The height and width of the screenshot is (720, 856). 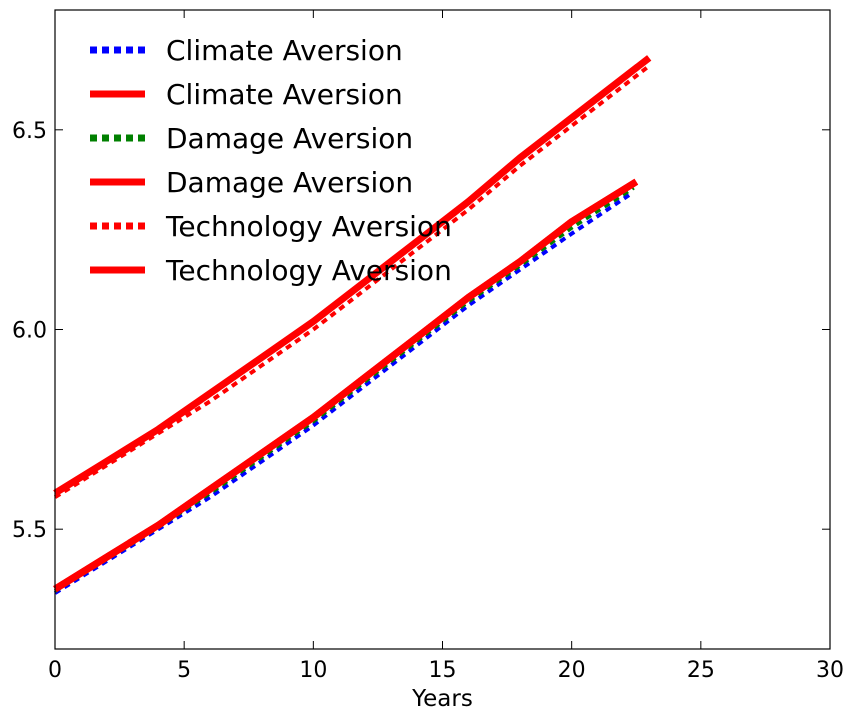 What do you see at coordinates (29, 131) in the screenshot?
I see `y-tick-label: 6.5` at bounding box center [29, 131].